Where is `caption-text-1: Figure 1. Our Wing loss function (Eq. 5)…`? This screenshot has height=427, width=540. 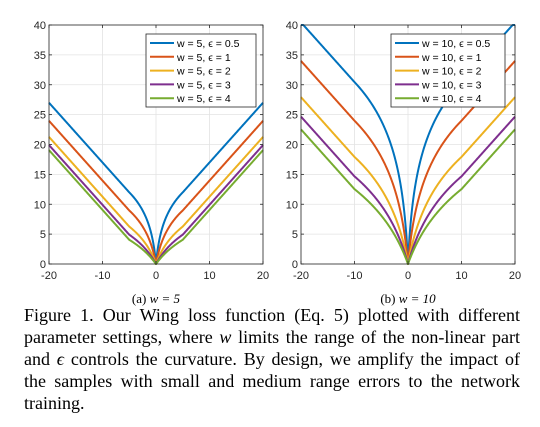 caption-text-1: Figure 1. Our Wing loss function (Eq. 5)… is located at coordinates (272, 326).